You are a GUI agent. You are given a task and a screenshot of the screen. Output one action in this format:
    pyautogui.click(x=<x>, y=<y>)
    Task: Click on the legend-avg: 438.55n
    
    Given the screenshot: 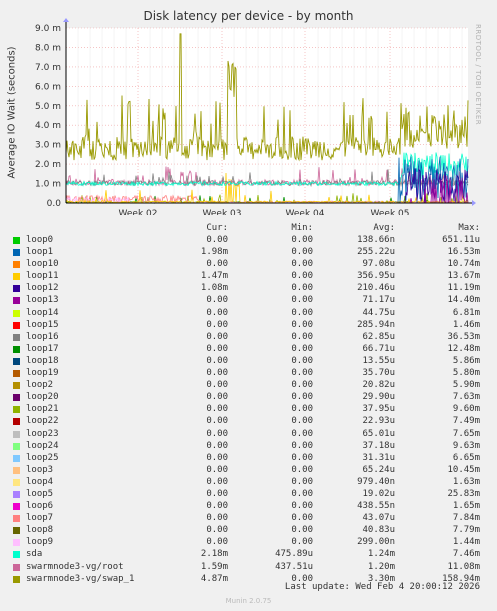 What is the action you would take?
    pyautogui.click(x=376, y=506)
    